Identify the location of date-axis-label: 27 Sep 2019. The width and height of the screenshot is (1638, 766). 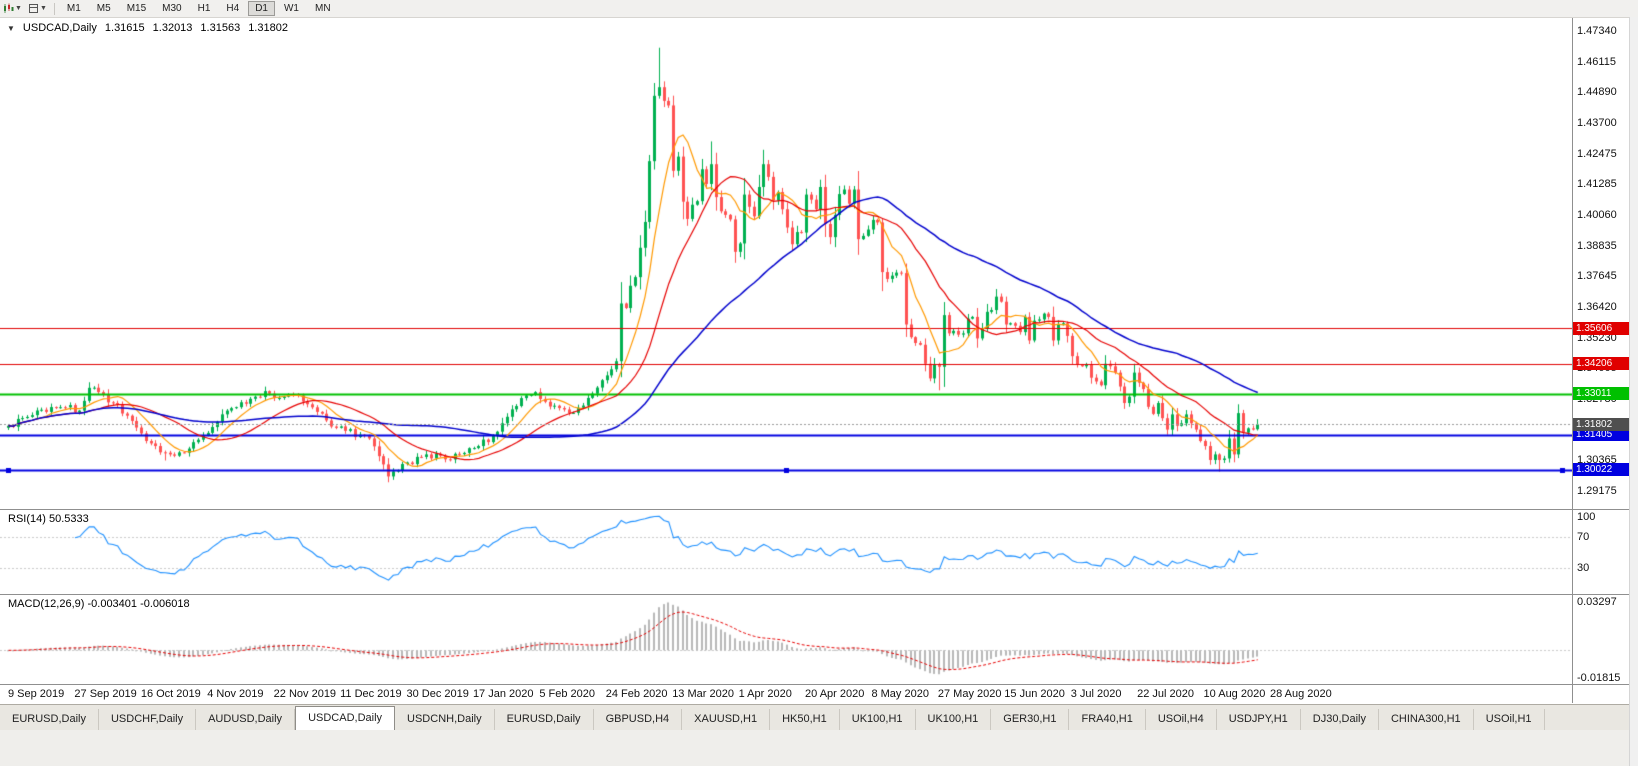
(105, 694).